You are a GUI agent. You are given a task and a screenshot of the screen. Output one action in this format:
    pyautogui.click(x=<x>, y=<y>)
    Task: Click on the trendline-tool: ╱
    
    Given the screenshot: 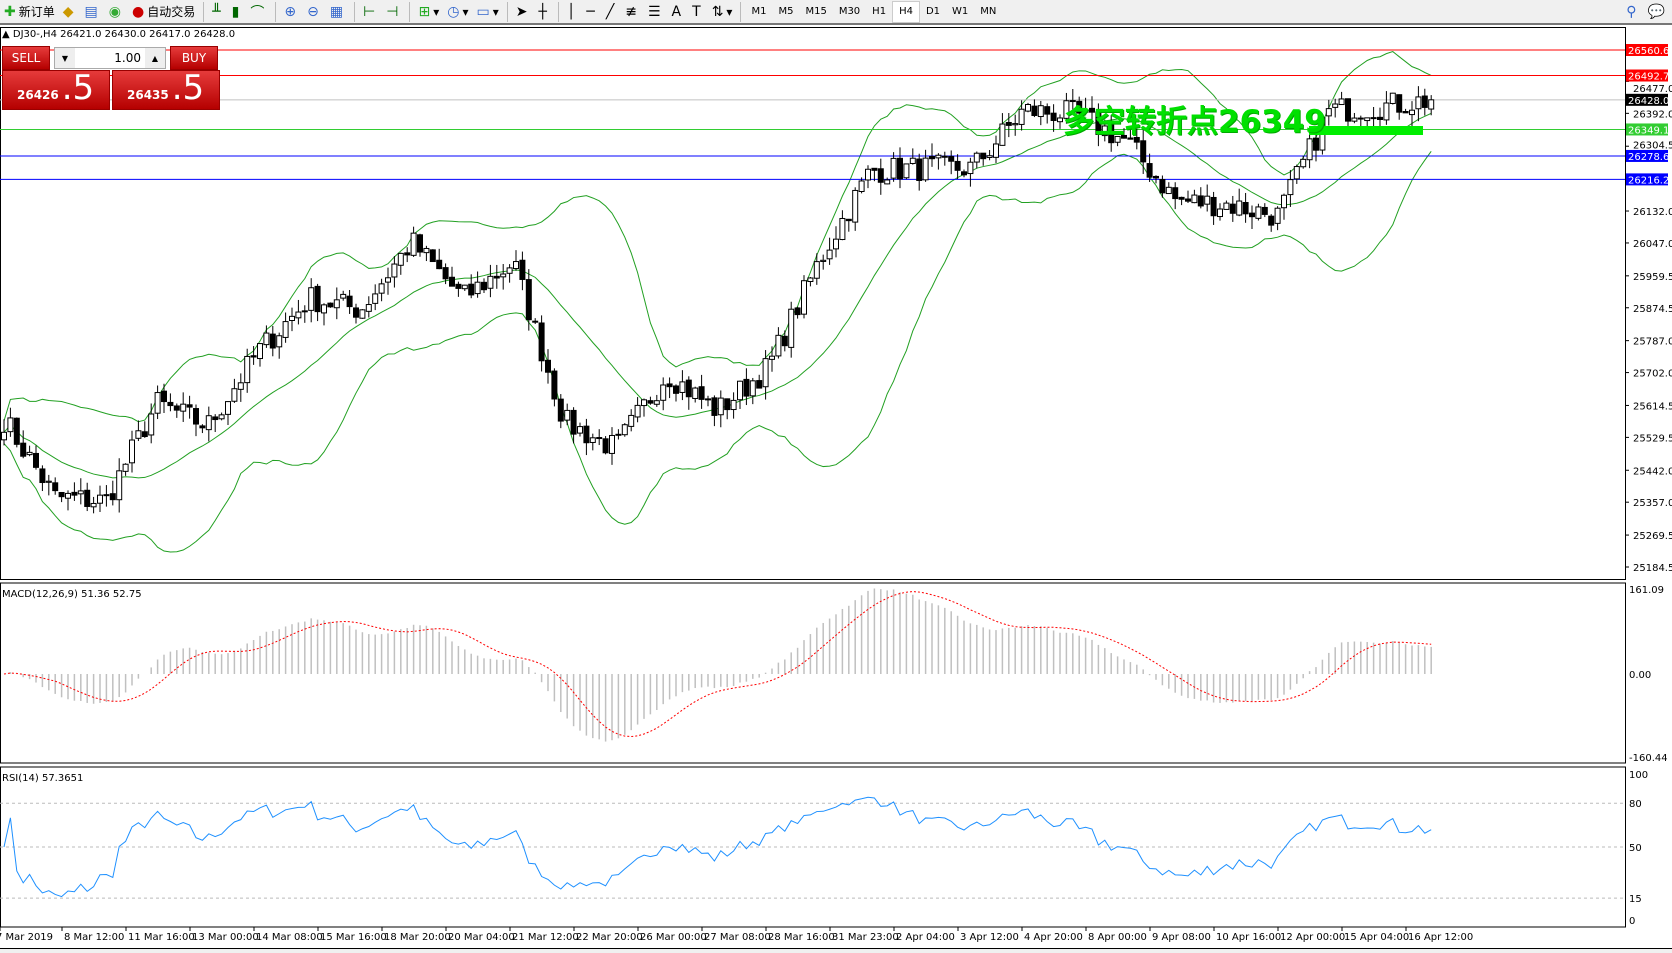 What is the action you would take?
    pyautogui.click(x=611, y=12)
    